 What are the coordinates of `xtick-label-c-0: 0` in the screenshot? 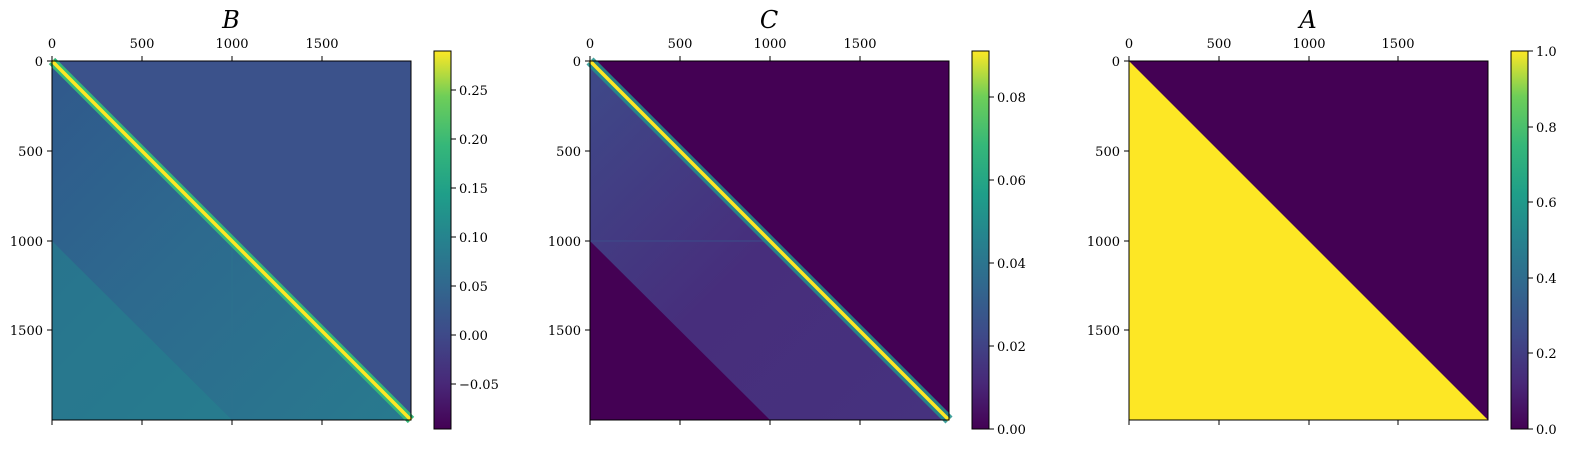 It's located at (590, 44).